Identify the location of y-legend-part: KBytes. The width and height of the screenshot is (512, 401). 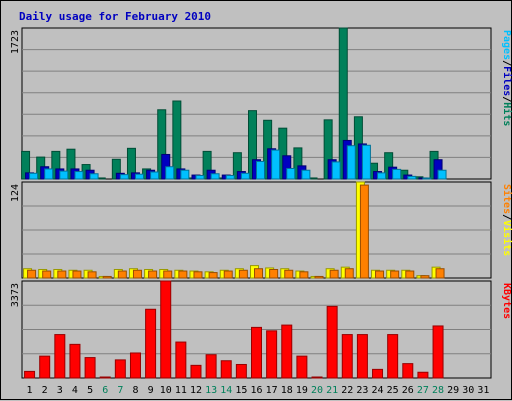
(506, 301).